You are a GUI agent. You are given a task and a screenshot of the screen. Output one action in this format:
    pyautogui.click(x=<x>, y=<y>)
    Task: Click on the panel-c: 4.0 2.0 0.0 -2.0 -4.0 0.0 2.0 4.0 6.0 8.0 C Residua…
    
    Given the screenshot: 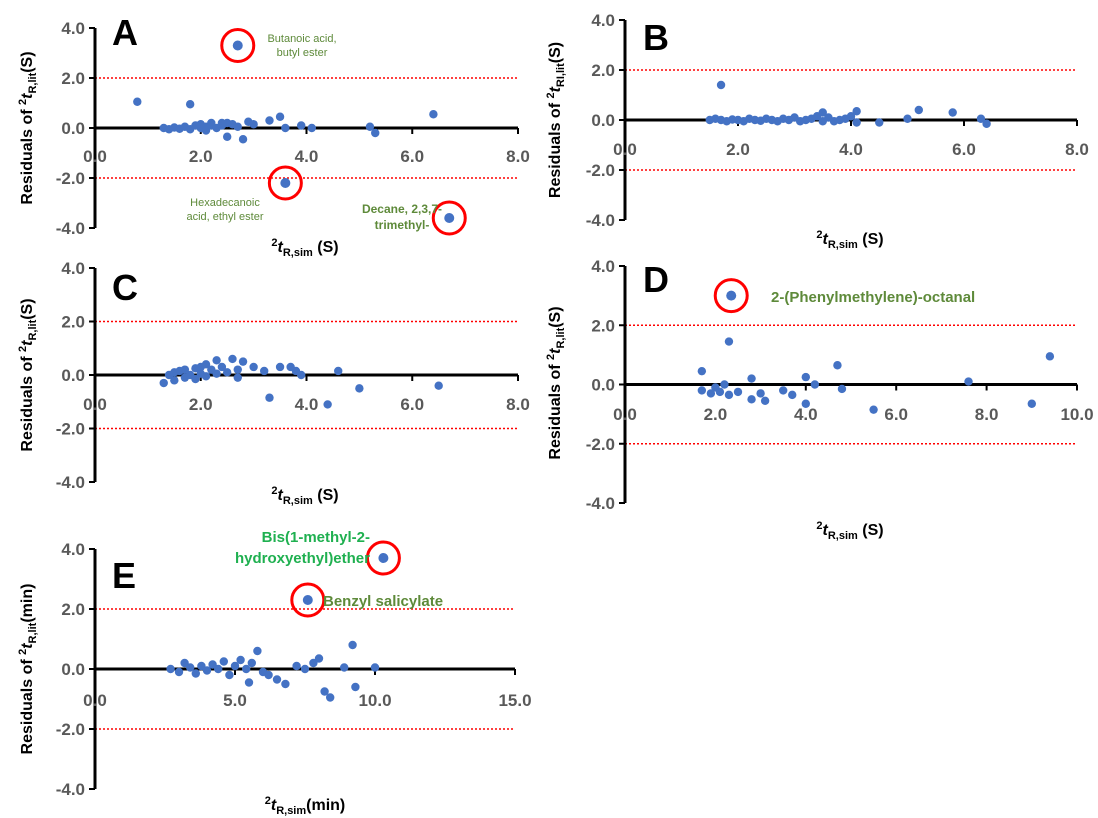 What is the action you would take?
    pyautogui.click(x=273, y=383)
    